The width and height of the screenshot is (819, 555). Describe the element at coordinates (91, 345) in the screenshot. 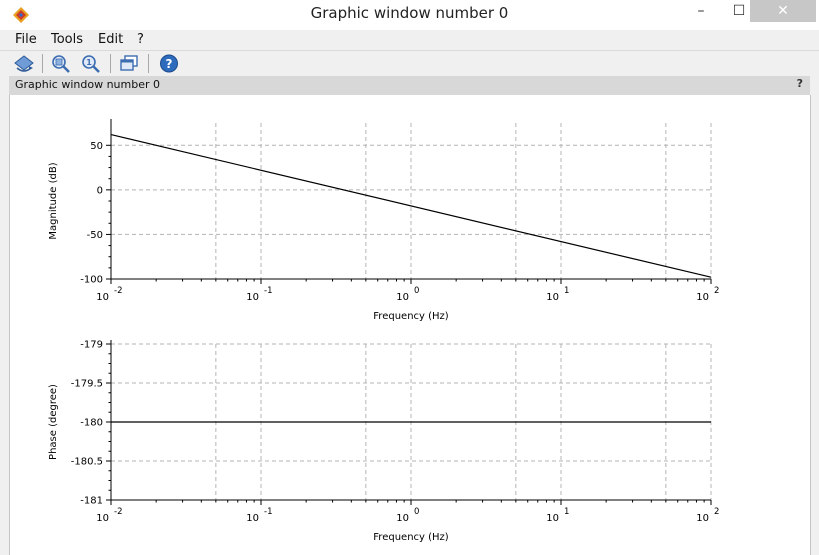

I see `y-tick-label: -179` at that location.